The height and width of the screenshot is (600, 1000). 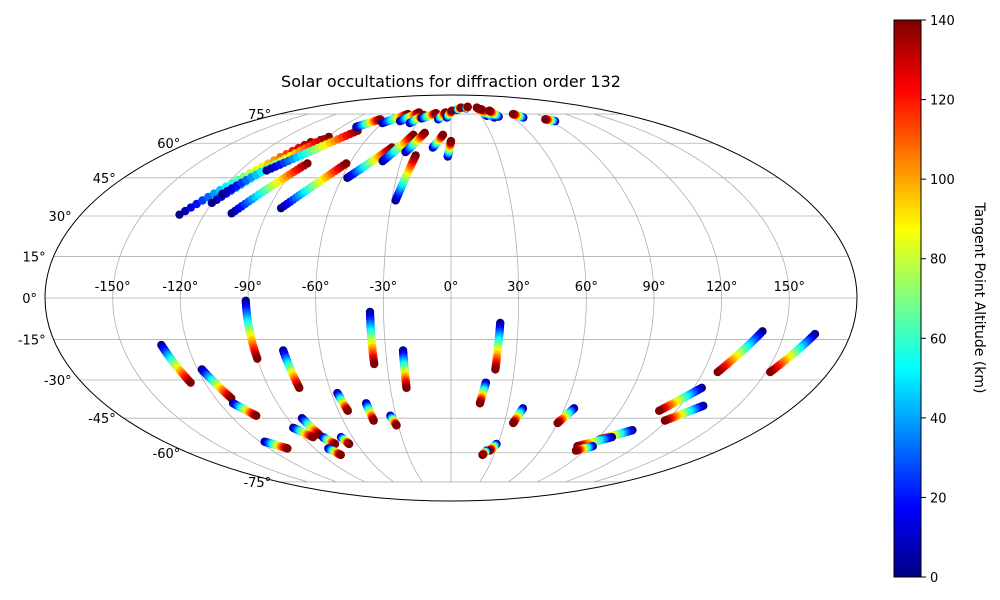 I want to click on colorbar-label: Tangent Point Altitude (km), so click(x=979, y=297).